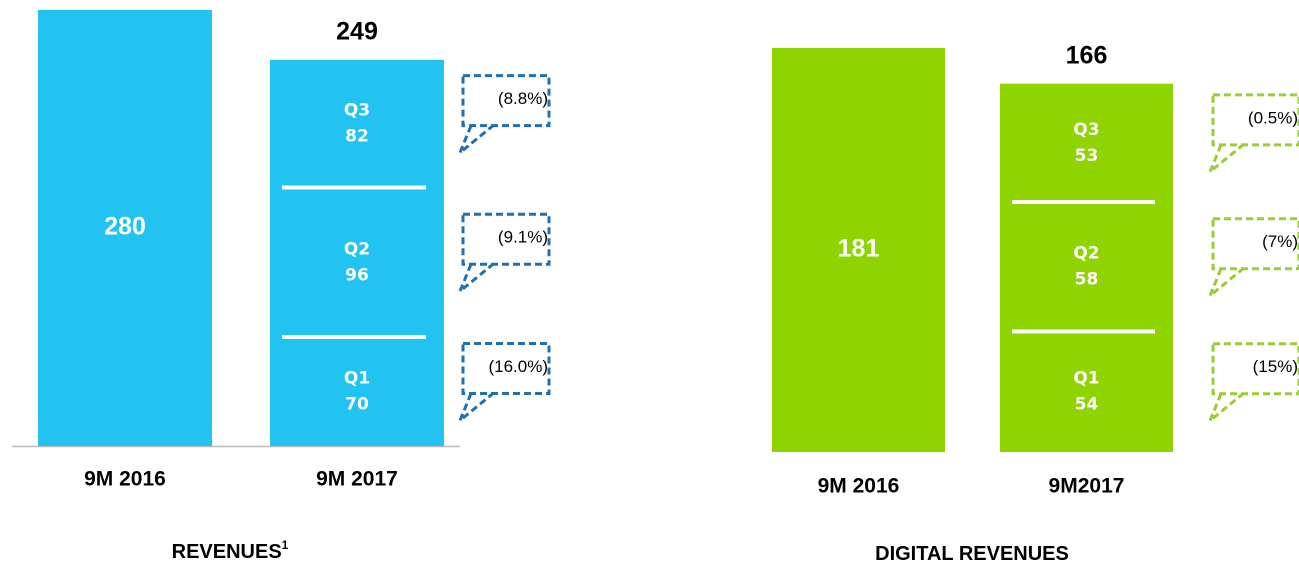 This screenshot has height=567, width=1299. What do you see at coordinates (1280, 241) in the screenshot?
I see `change-label: (7%)` at bounding box center [1280, 241].